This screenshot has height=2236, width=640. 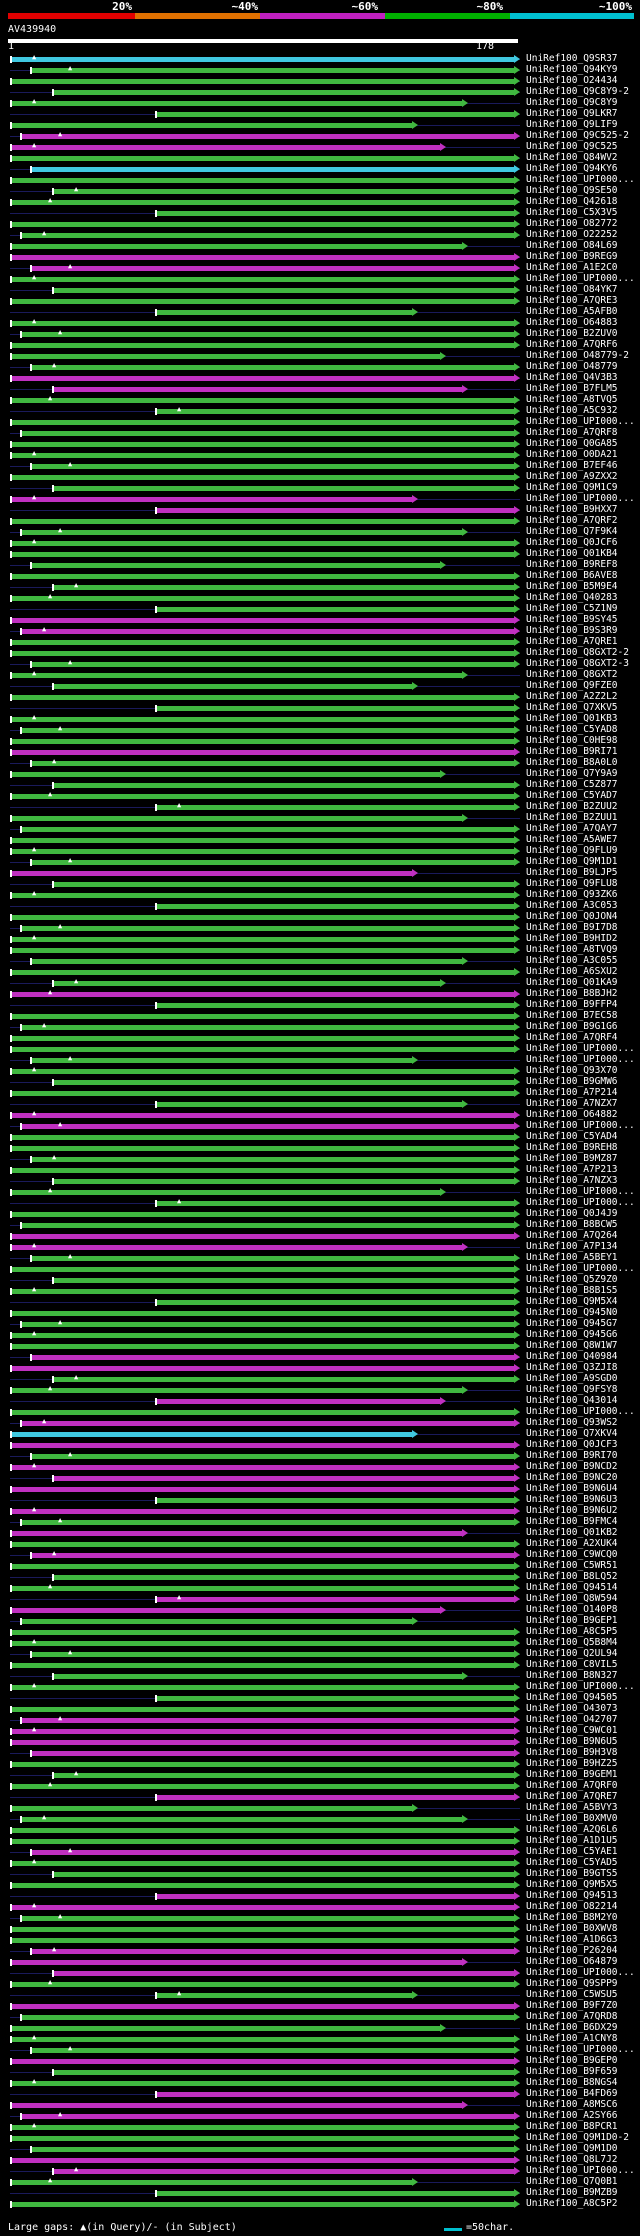 What do you see at coordinates (572, 1389) in the screenshot?
I see `hit-label: UniRef100_Q9FSY8` at bounding box center [572, 1389].